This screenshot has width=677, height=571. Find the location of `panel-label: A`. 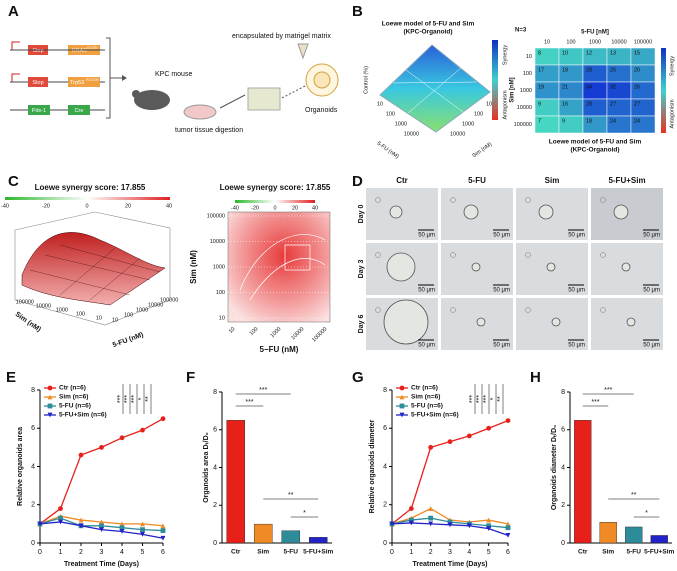

panel-label: A is located at coordinates (13, 11).